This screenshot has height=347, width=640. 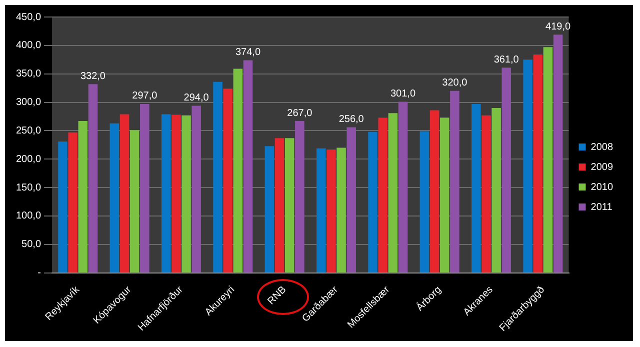 I want to click on legend-label: 2008, so click(x=602, y=147).